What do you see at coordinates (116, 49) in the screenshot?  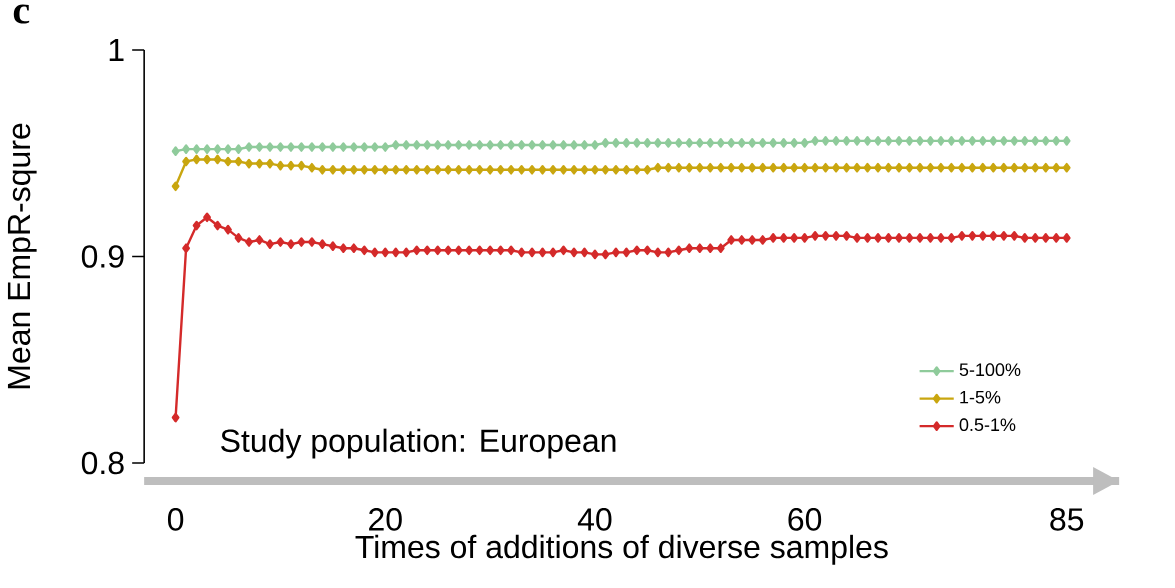 I see `y-tick-label: 1` at bounding box center [116, 49].